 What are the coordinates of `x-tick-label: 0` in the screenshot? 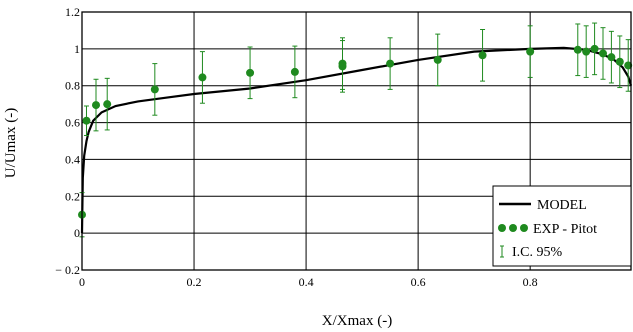 It's located at (82, 282).